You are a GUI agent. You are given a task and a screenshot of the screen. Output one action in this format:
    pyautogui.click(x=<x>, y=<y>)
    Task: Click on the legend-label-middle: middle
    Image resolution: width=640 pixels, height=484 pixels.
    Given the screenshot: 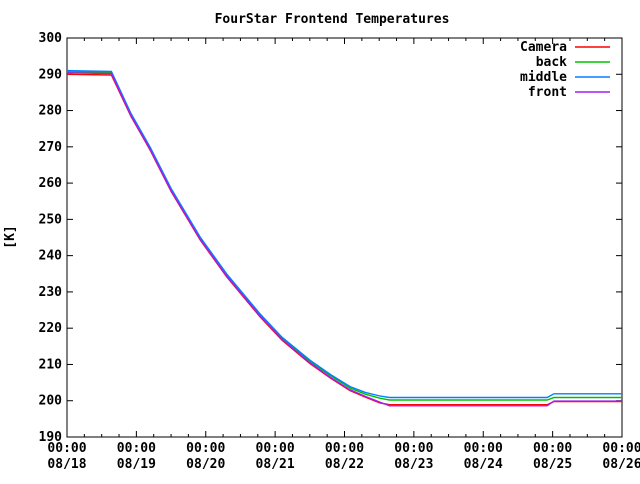 What is the action you would take?
    pyautogui.click(x=543, y=77)
    